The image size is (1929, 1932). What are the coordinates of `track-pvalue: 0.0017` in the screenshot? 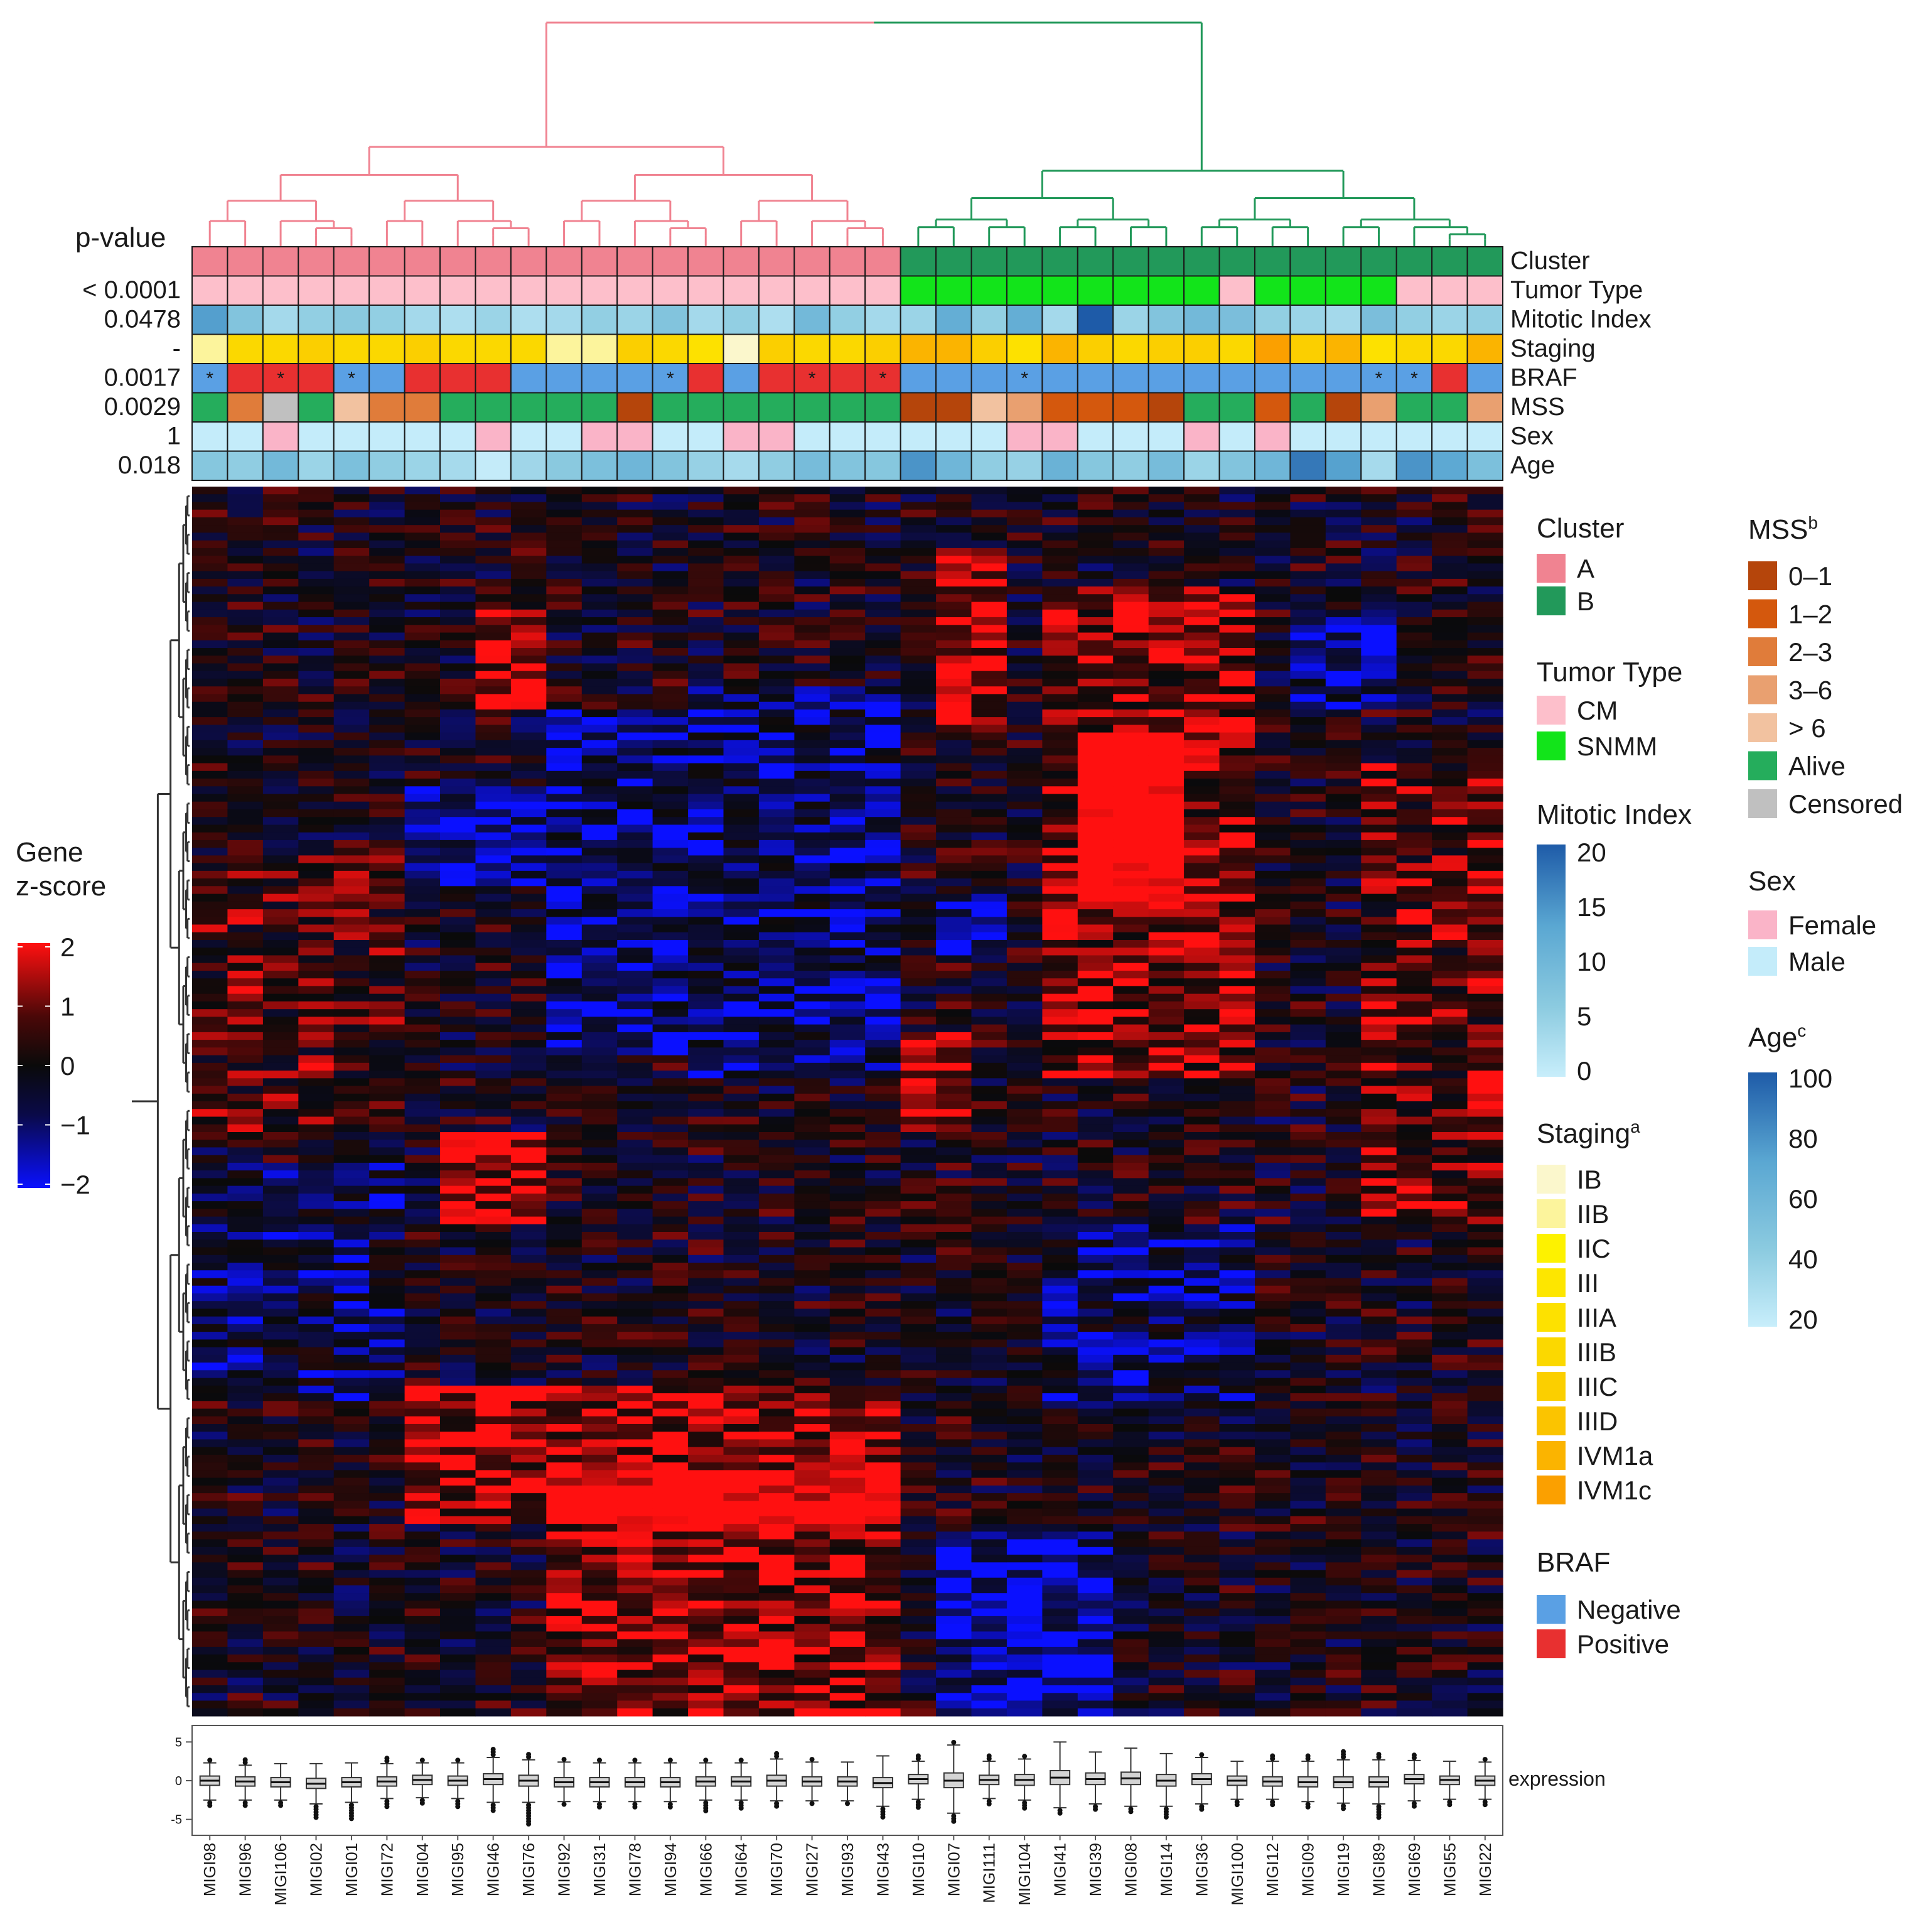 It's located at (142, 377).